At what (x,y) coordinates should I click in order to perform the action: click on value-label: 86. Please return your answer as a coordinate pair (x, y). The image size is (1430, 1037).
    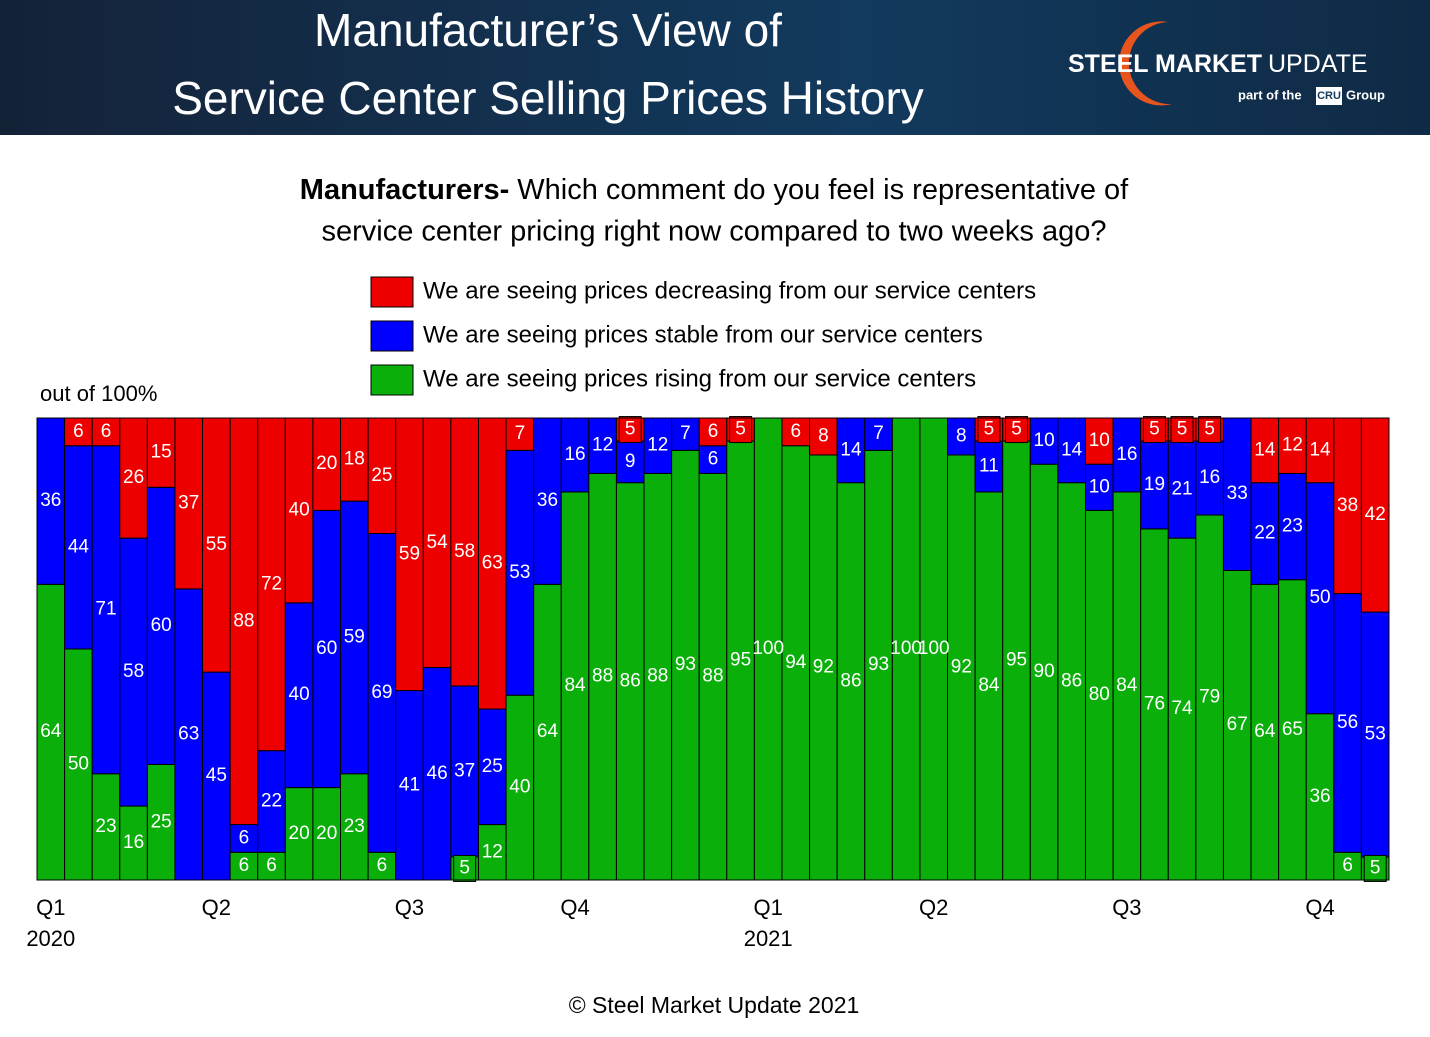
    Looking at the image, I should click on (1071, 680).